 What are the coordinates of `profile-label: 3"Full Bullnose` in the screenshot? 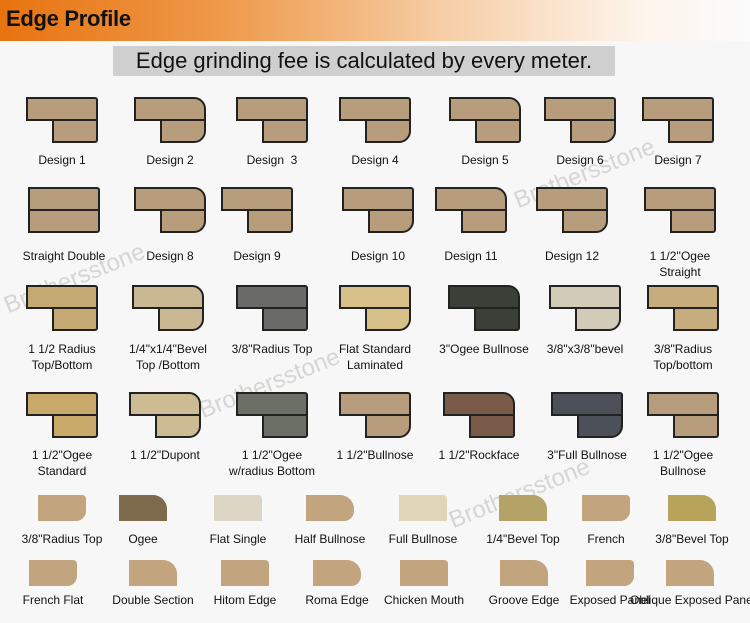 It's located at (587, 455).